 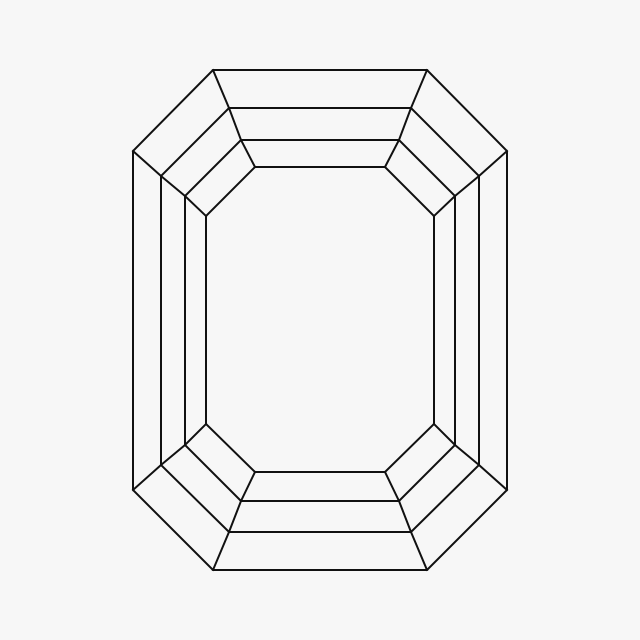 I want to click on ridge-top-left-b, so click(x=169, y=183).